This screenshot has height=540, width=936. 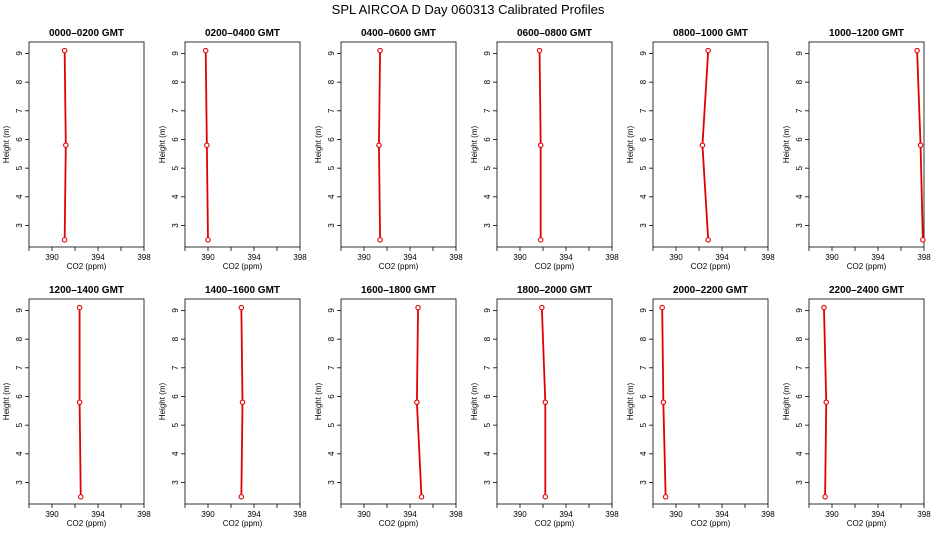 I want to click on y-tick-label: 6, so click(x=643, y=396).